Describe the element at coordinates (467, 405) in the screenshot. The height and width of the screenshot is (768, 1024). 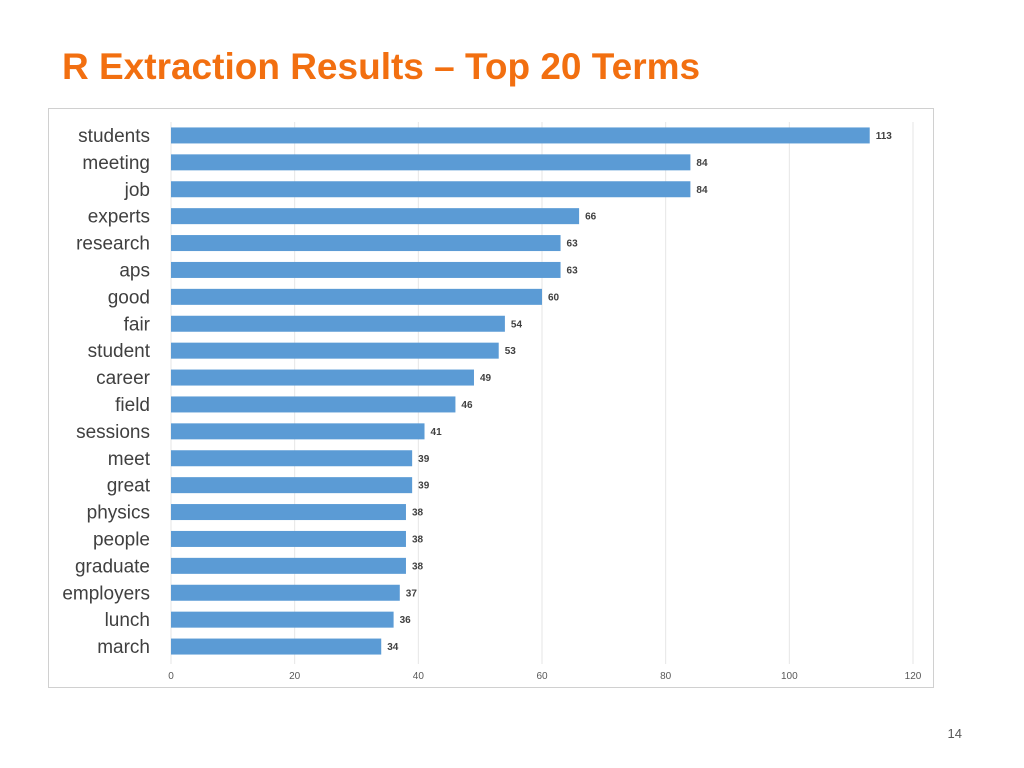
I see `value-label: 46` at that location.